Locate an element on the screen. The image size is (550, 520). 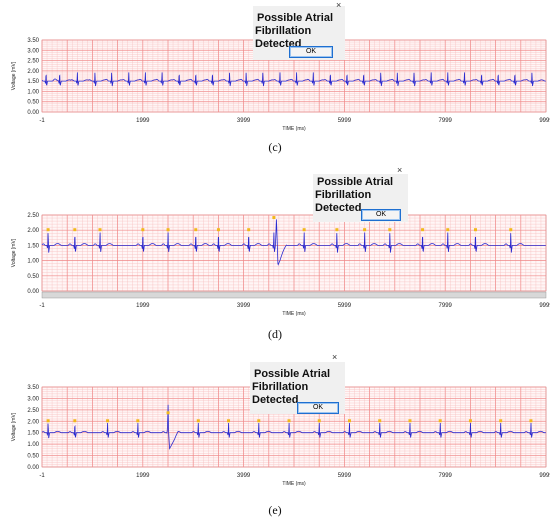
figure-caption-c: (c) is located at coordinates (275, 147).